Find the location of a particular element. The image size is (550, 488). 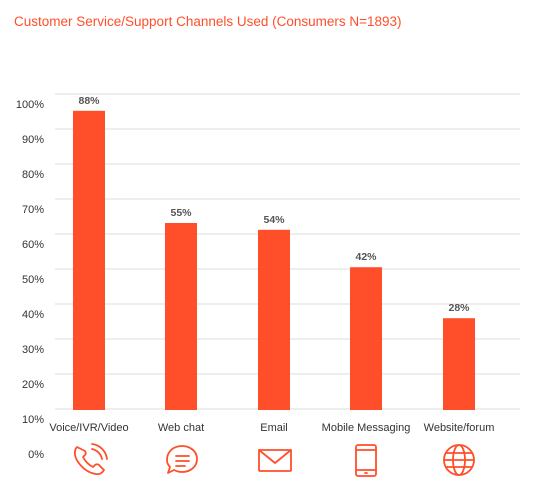

y-tick-label: 50% is located at coordinates (33, 280).